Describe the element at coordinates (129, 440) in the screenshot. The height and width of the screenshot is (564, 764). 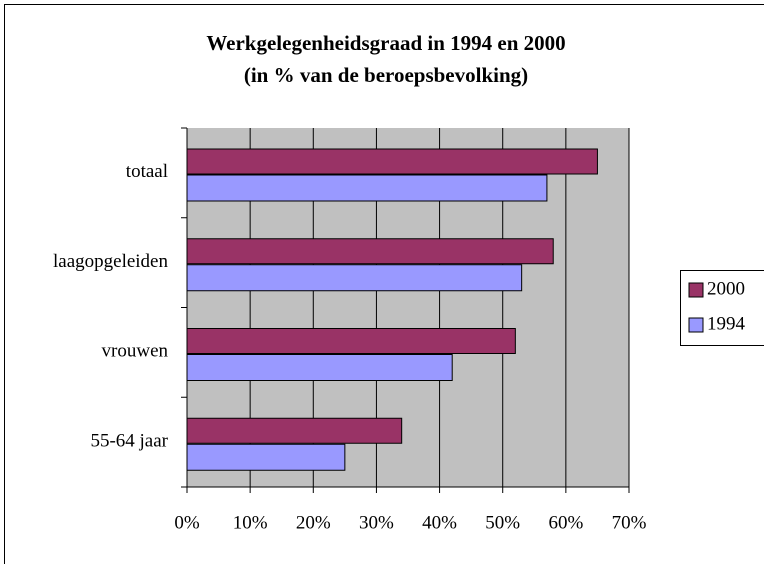
I see `y-tick-label: 55-64 jaar` at that location.